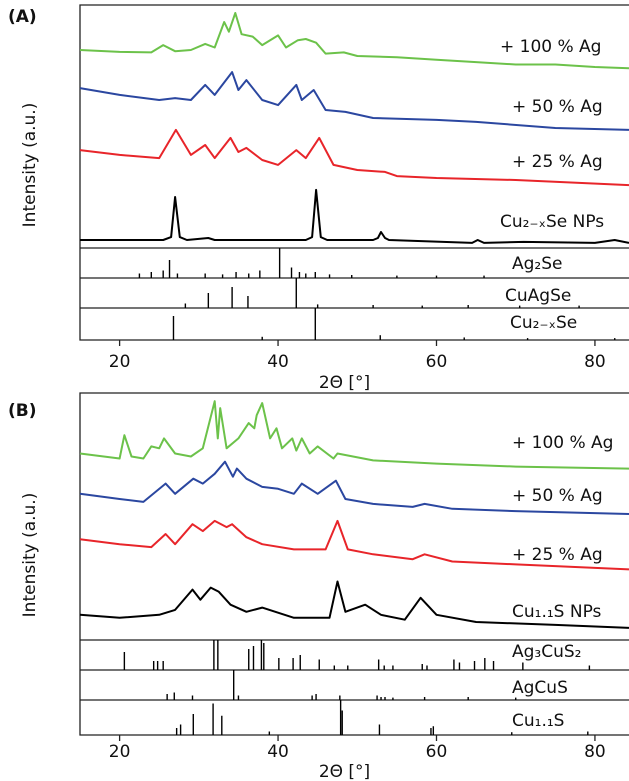 This screenshot has width=629, height=781. I want to click on series-label: Cu₂₋ₓSe NPs, so click(552, 222).